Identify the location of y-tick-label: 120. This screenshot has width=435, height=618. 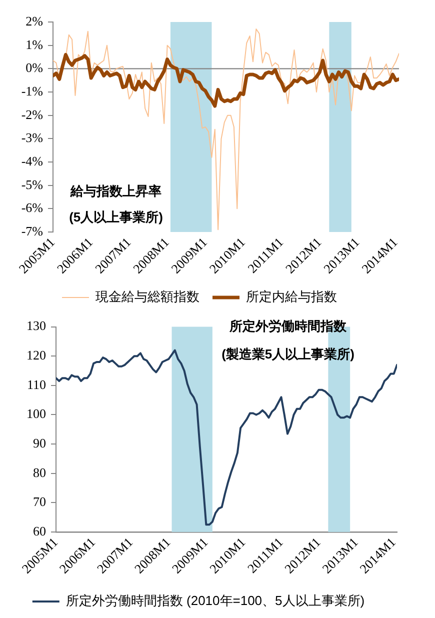
(36, 355).